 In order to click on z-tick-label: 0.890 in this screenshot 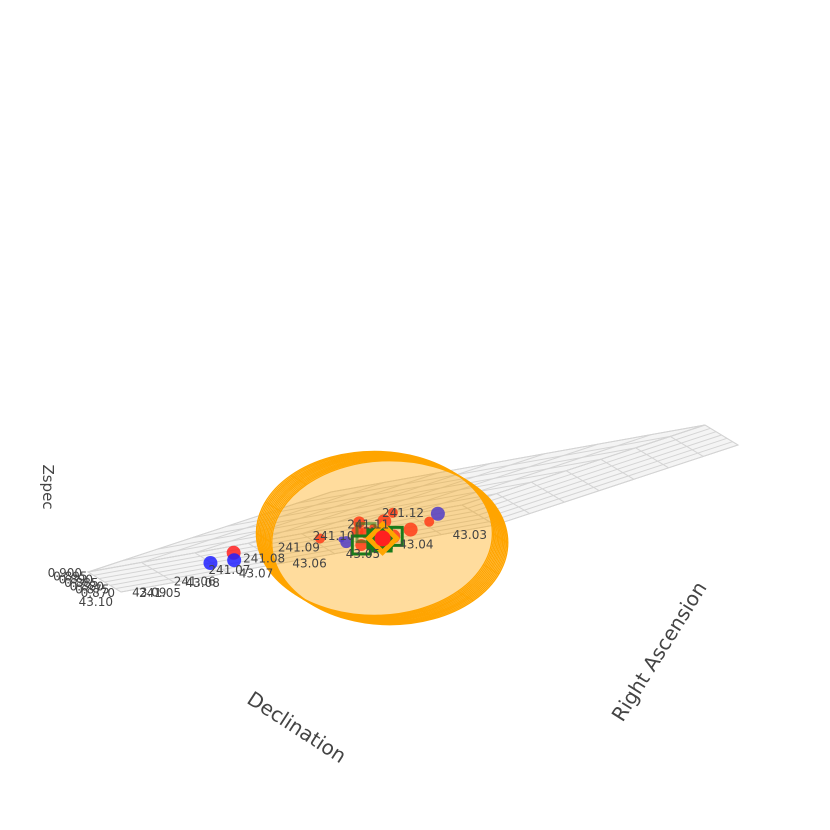, I will do `click(76, 580)`.